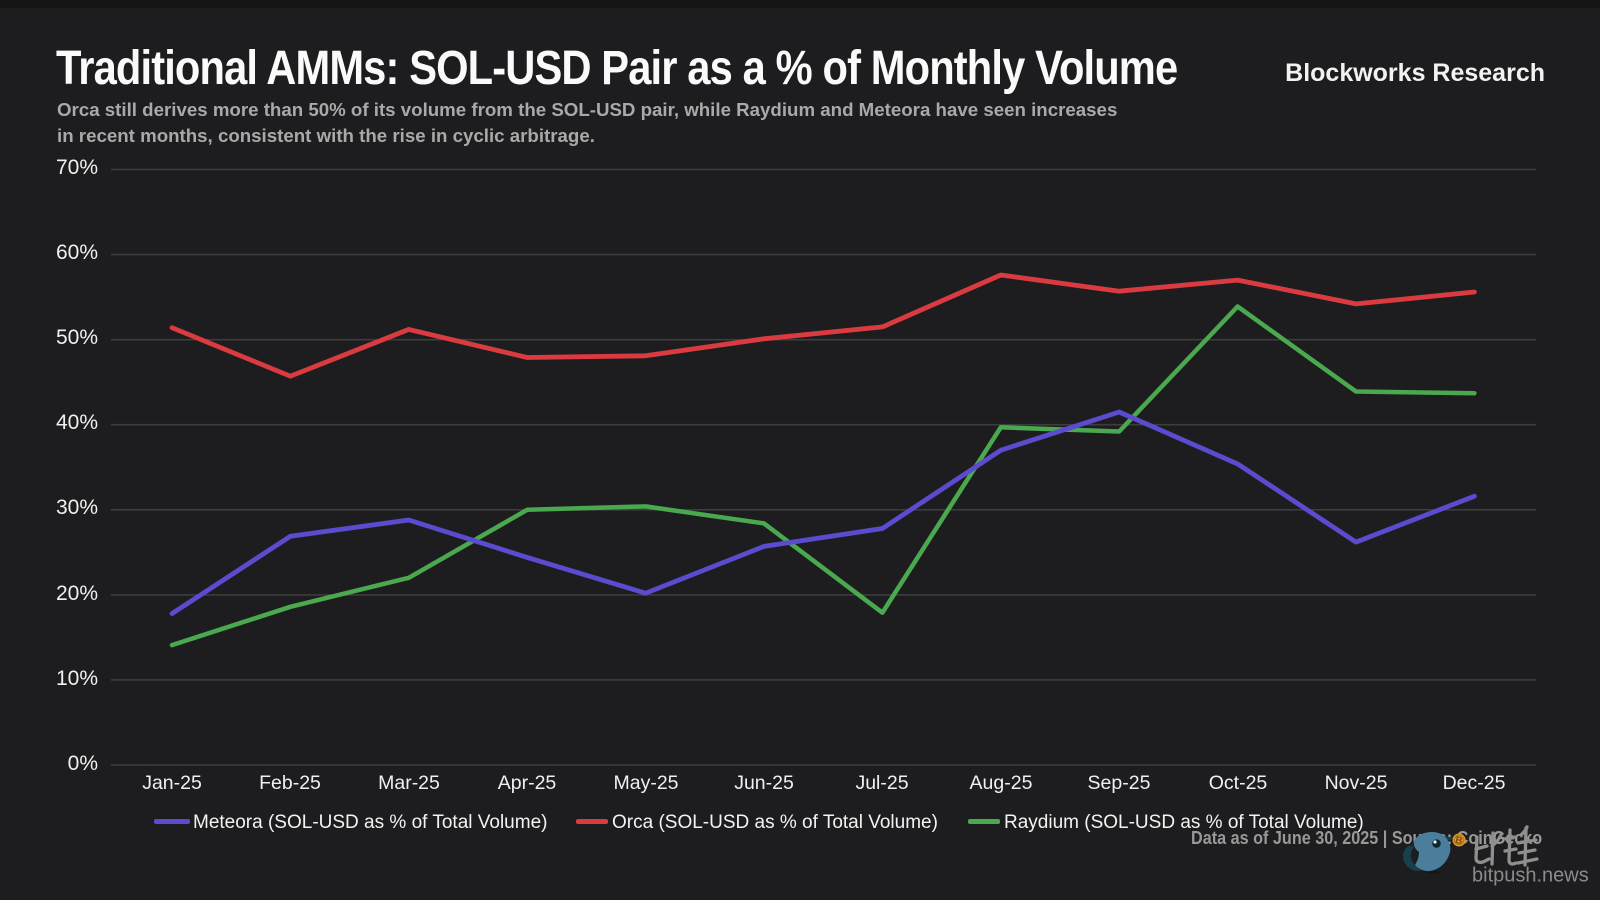 Image resolution: width=1600 pixels, height=900 pixels. Describe the element at coordinates (1458, 841) in the screenshot. I see `svg-text: B` at that location.